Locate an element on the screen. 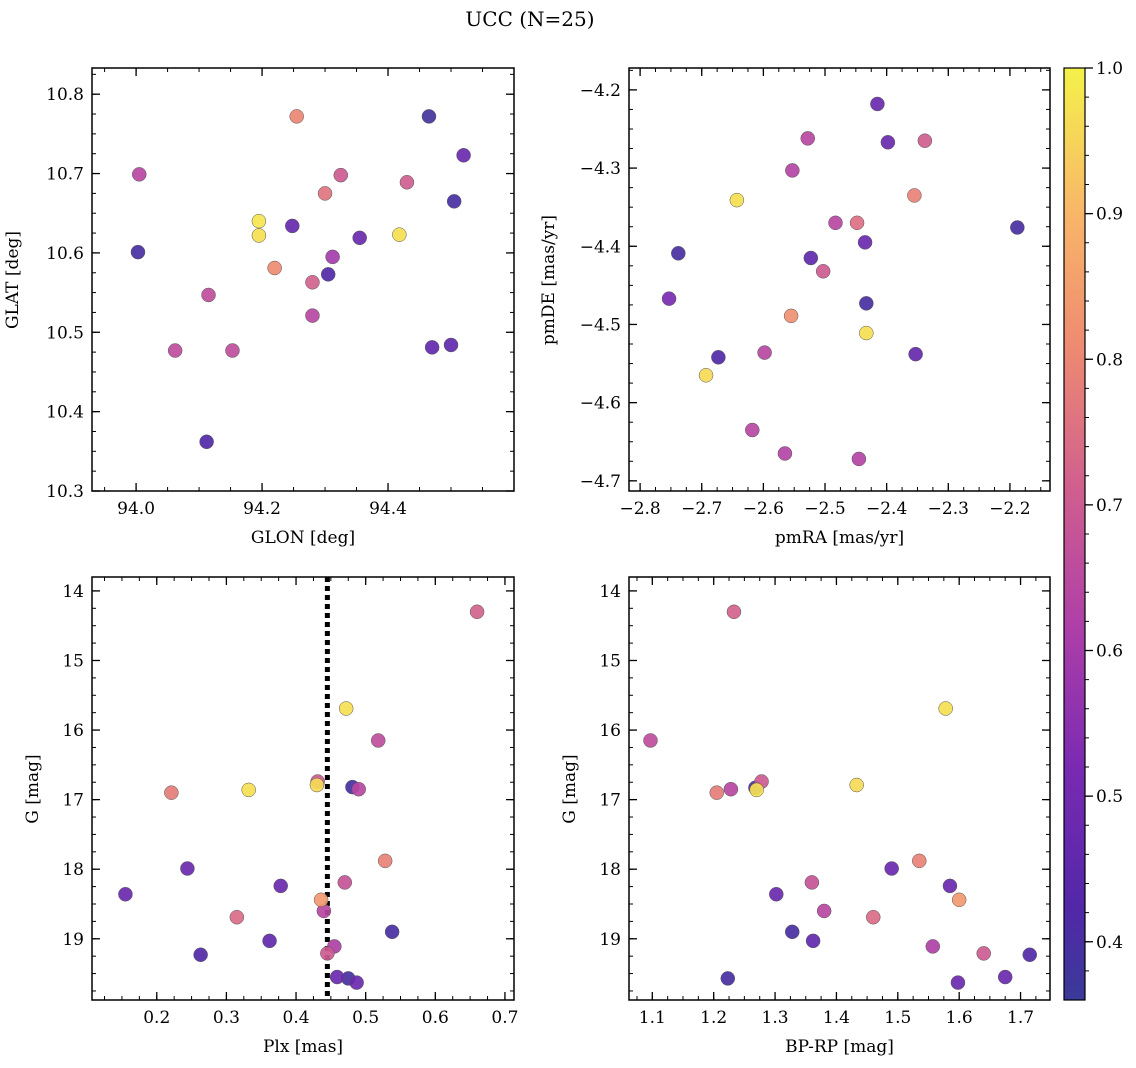  x-tick-label: −2.8 is located at coordinates (639, 509).